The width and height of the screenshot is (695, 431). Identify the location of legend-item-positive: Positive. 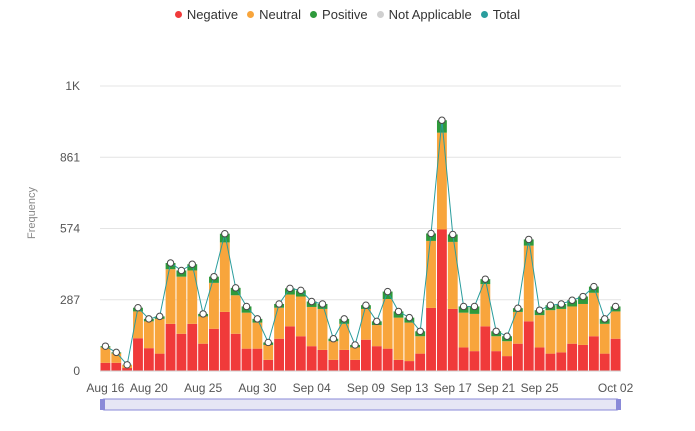
(339, 14).